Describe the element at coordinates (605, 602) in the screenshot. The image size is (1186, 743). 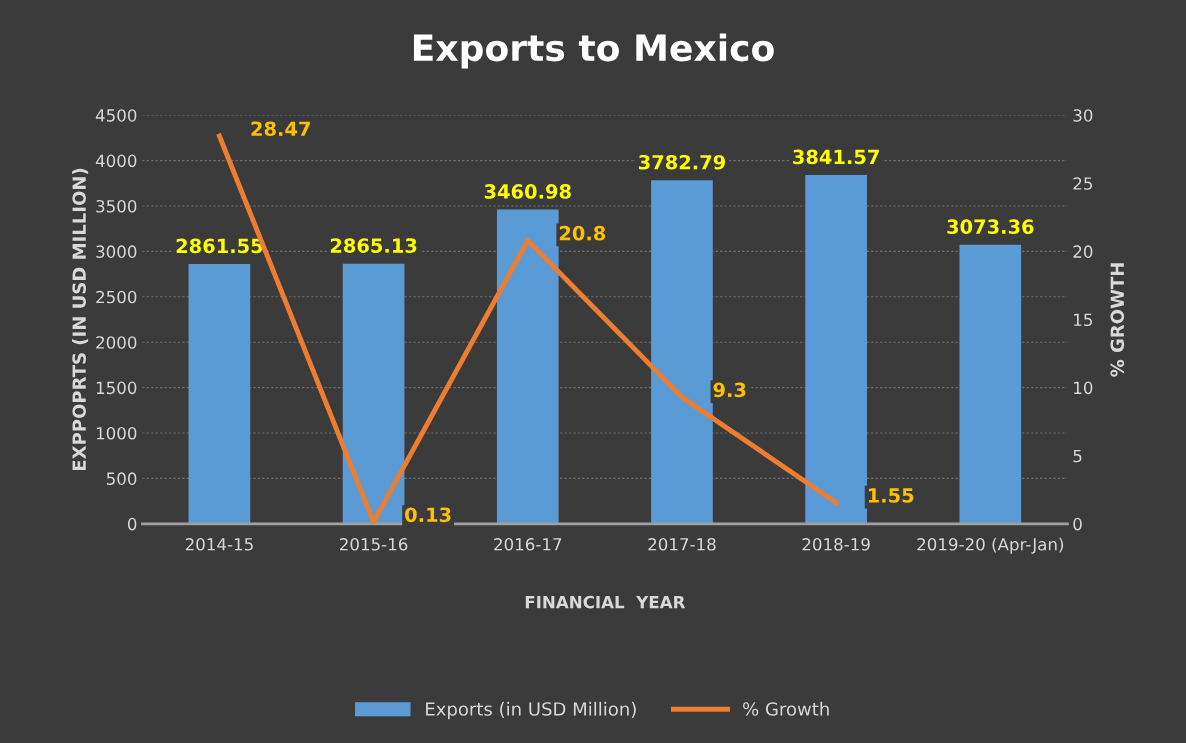
I see `x-axis-title: FINANCIAL YEAR` at that location.